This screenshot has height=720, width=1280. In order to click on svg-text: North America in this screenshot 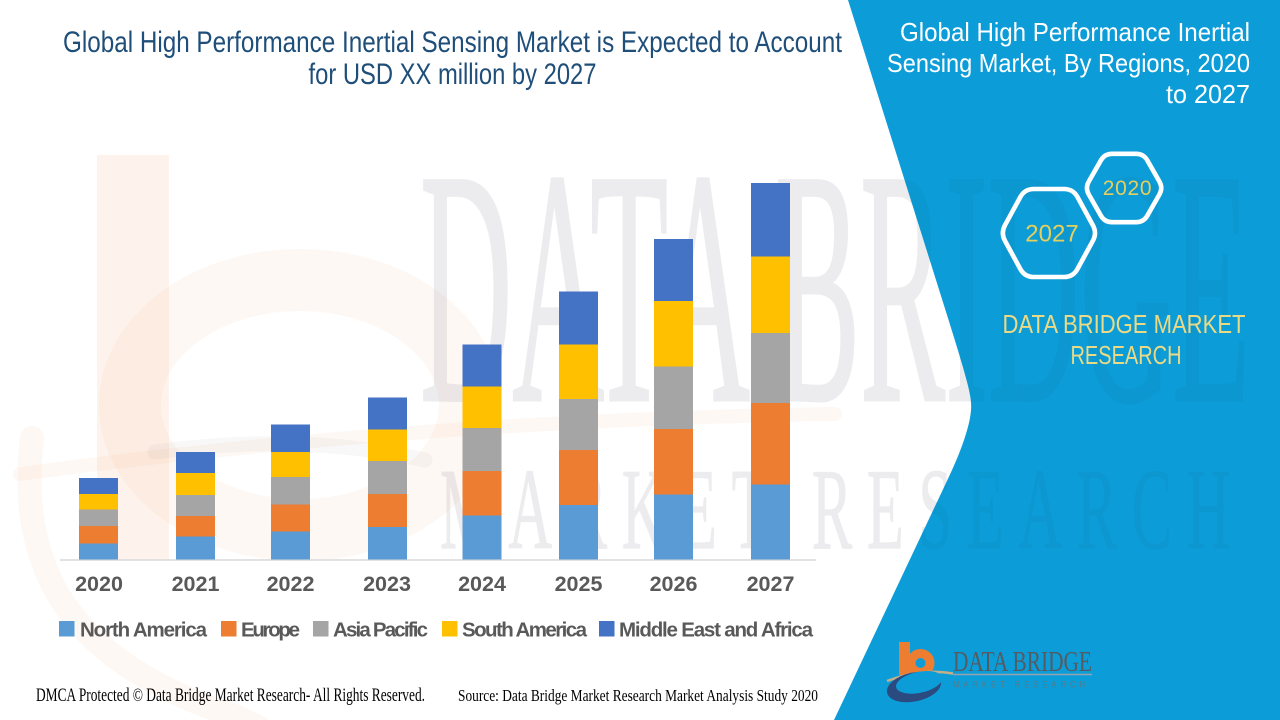, I will do `click(144, 630)`.